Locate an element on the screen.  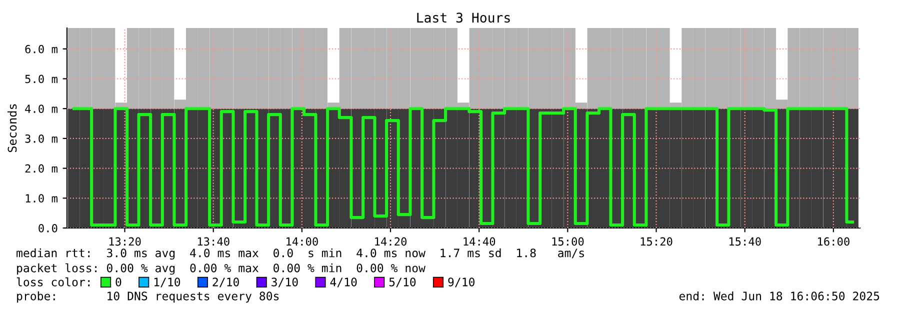
x-tick-label: 15:20 is located at coordinates (656, 241).